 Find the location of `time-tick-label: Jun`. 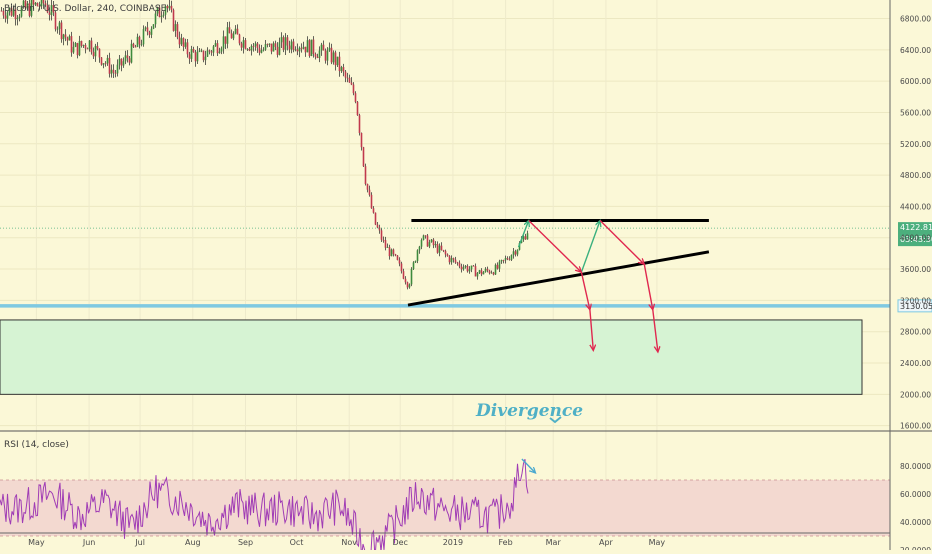

time-tick-label: Jun is located at coordinates (89, 542).